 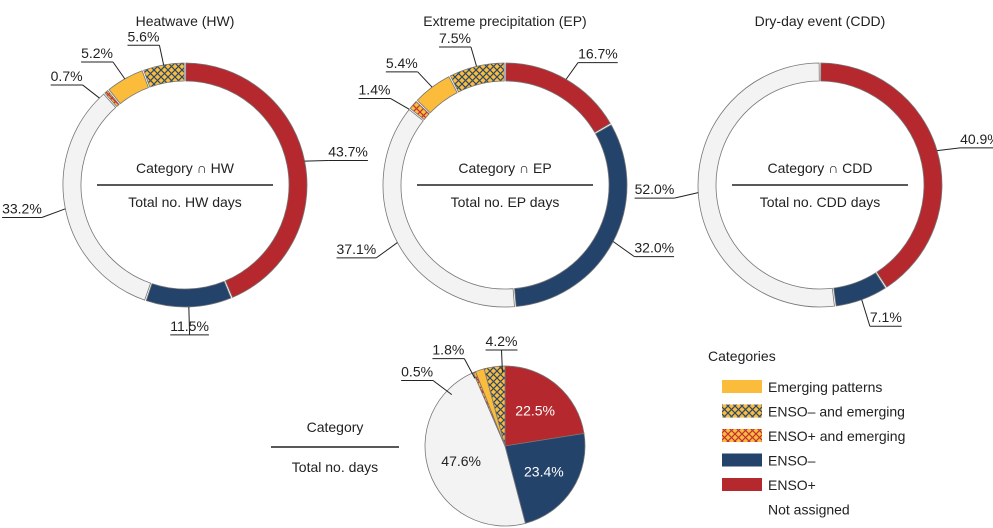 What do you see at coordinates (654, 248) in the screenshot?
I see `value-label: 32.0%` at bounding box center [654, 248].